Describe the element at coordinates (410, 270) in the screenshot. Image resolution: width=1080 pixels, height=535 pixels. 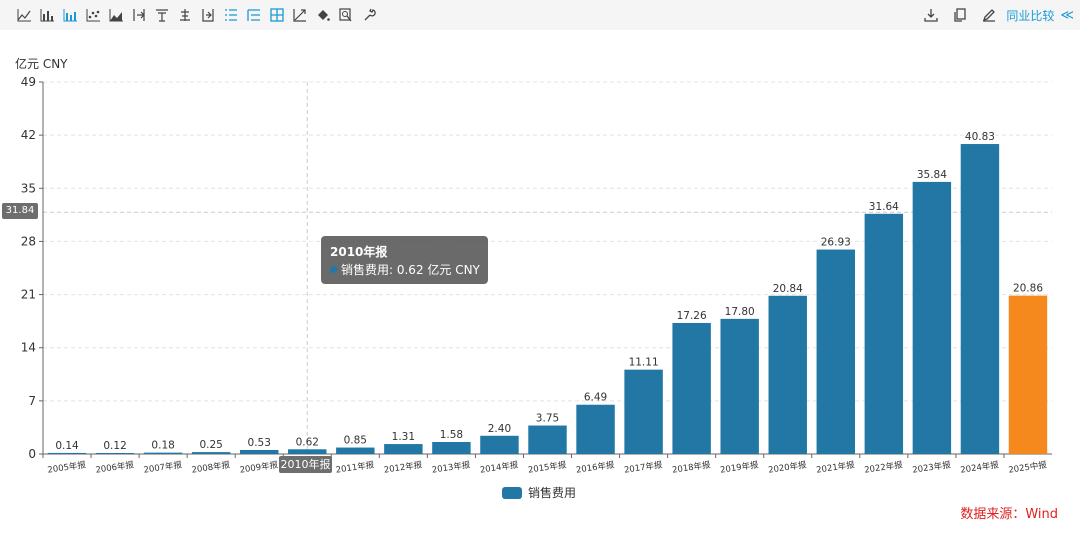
I see `tooltip-series-label: 销售费用: 0.62 亿元 CNY` at that location.